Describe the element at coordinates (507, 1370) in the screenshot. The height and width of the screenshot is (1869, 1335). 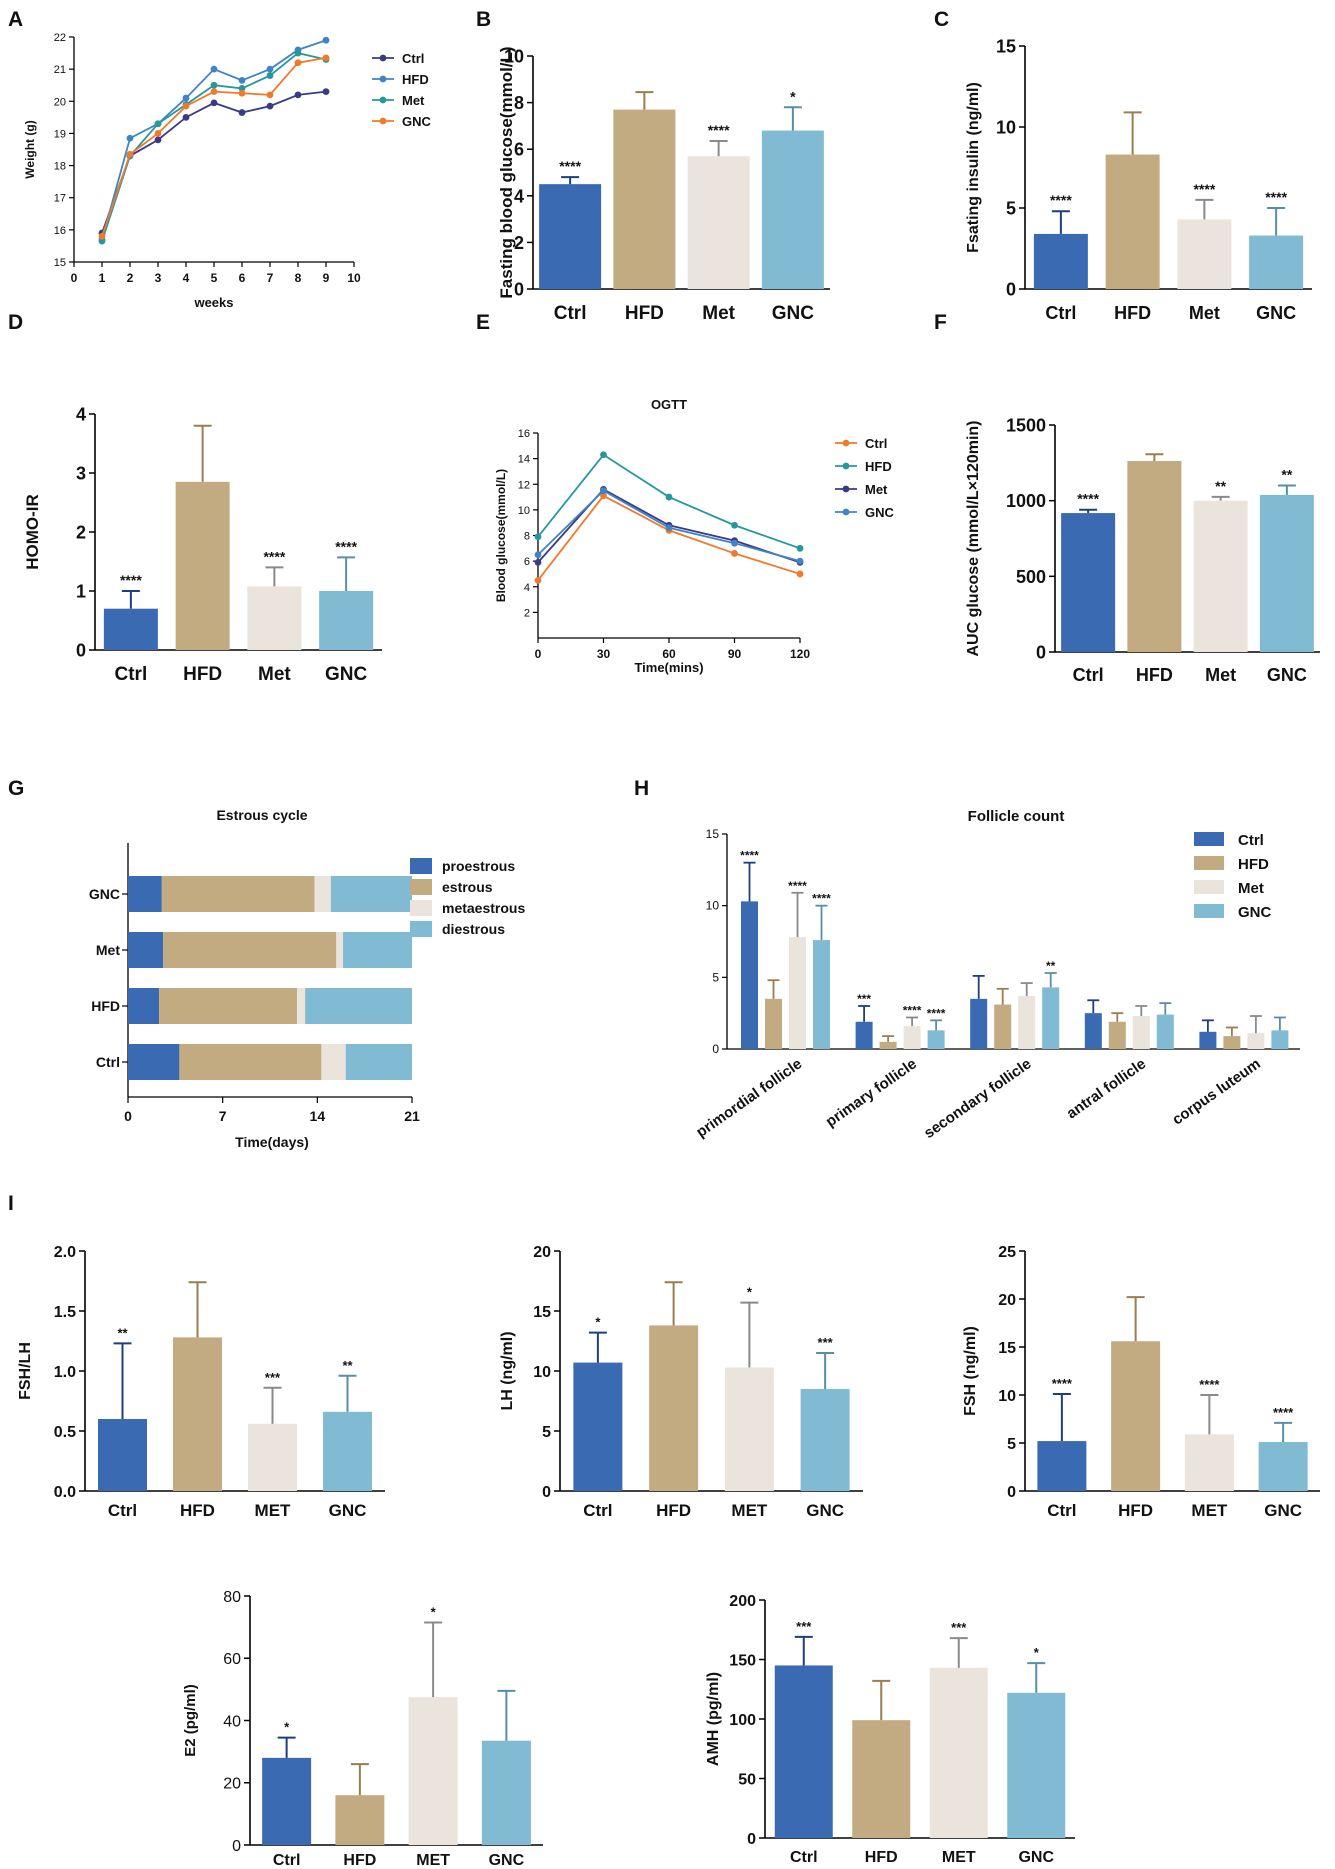
I see `y-axis-title: LH (ng/ml)` at that location.